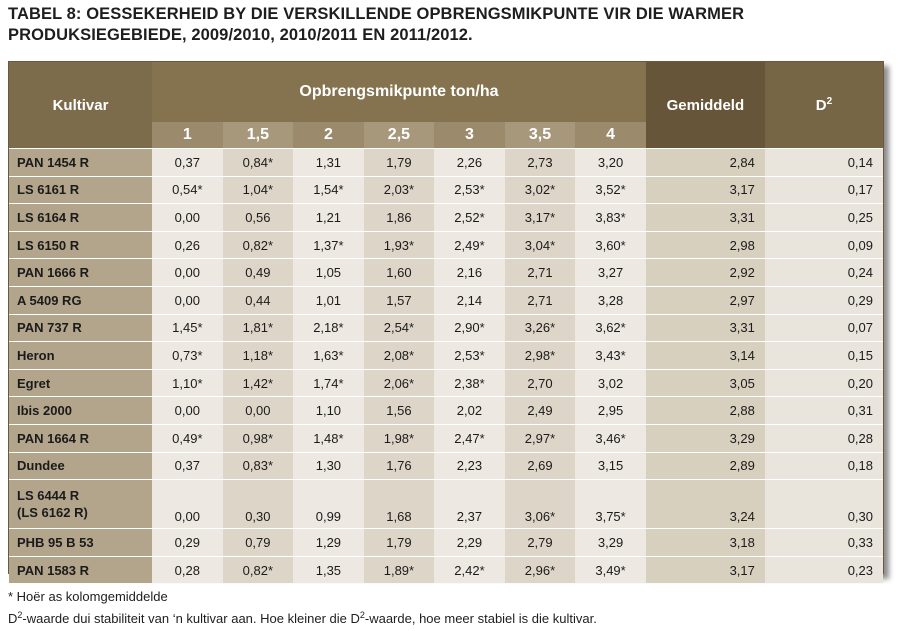 The width and height of the screenshot is (900, 631). Describe the element at coordinates (399, 92) in the screenshot. I see `header-yield-targets: Opbrengsmikpunte ton/ha` at that location.